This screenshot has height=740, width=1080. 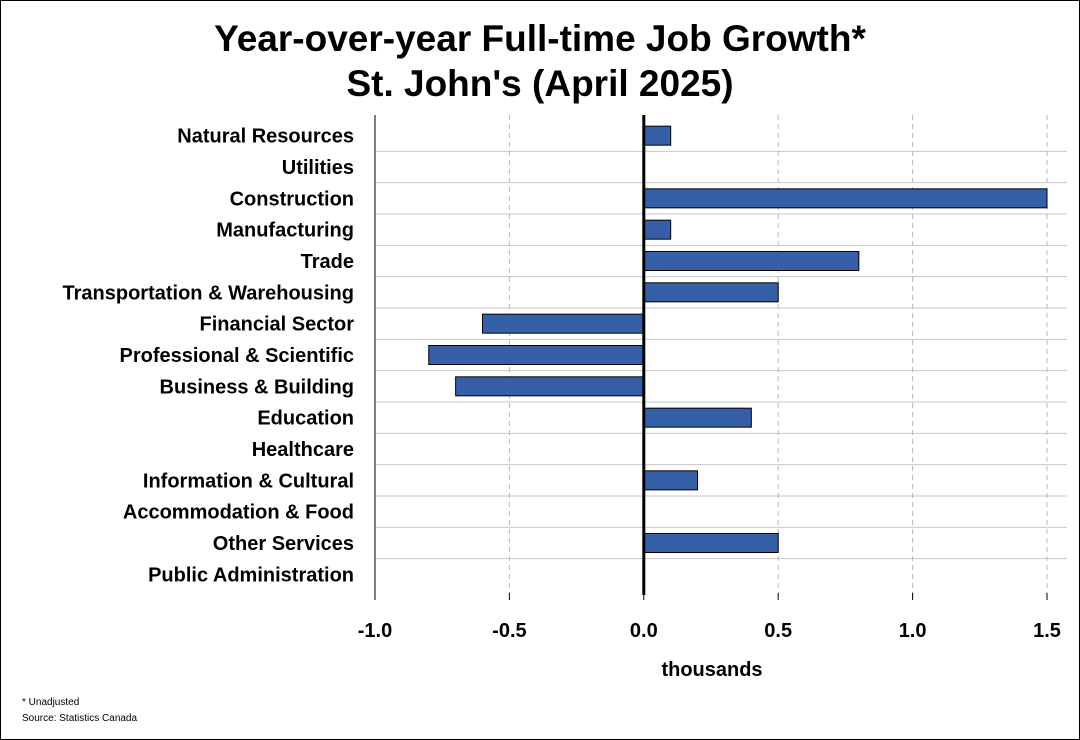 I want to click on x-axis-label: thousands, so click(x=711, y=670).